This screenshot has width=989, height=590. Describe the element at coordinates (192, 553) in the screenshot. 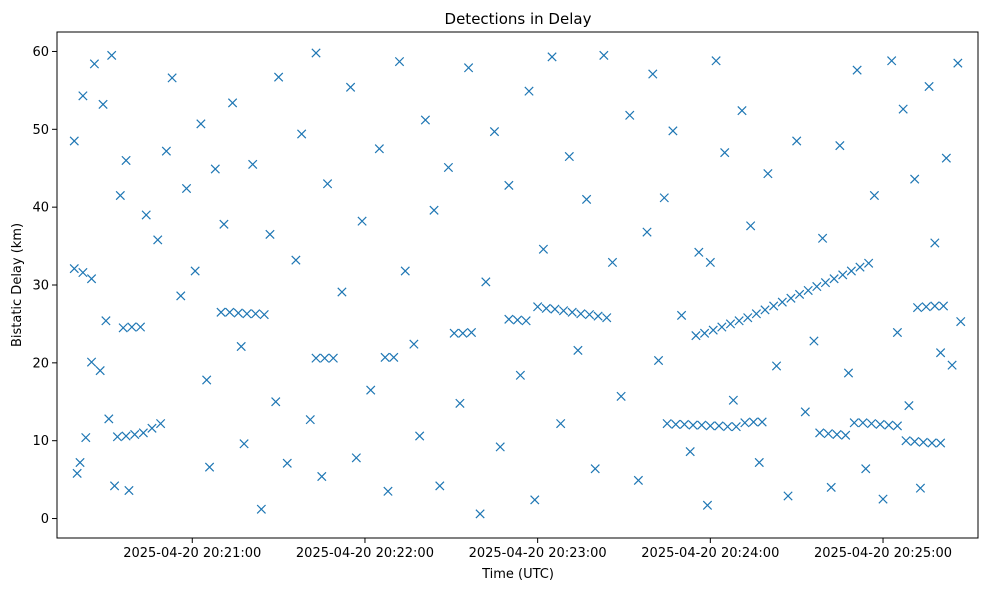

I see `x-tick-label: 2025-04-20 20:21:00` at that location.